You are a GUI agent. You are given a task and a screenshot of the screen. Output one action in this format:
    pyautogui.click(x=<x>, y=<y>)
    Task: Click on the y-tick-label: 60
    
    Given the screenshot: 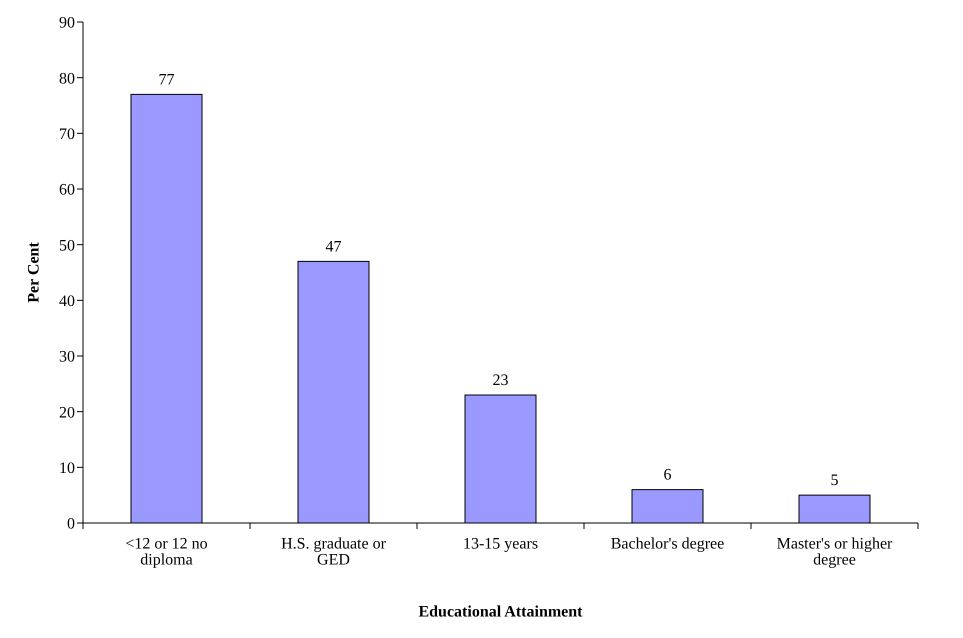 What is the action you would take?
    pyautogui.click(x=67, y=190)
    